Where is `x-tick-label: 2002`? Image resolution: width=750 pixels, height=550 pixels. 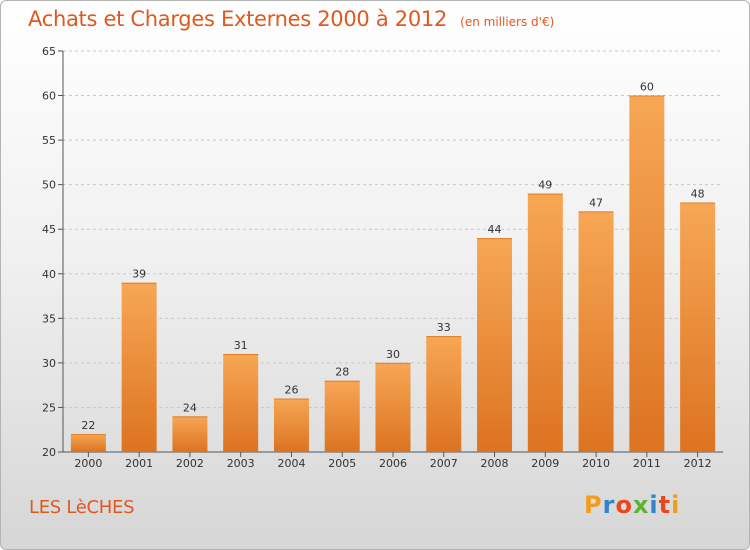 x-tick-label: 2002 is located at coordinates (190, 463).